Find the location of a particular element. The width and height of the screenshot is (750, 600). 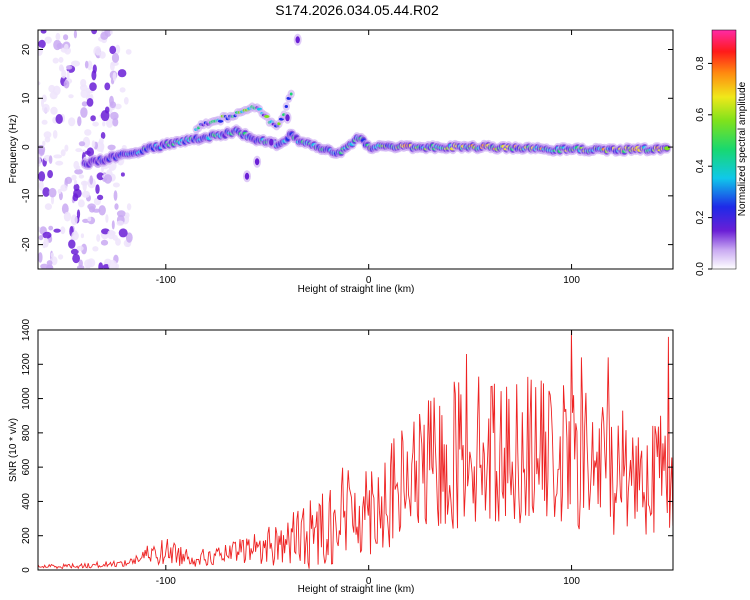

snr-xtick-label: 100 is located at coordinates (571, 581).